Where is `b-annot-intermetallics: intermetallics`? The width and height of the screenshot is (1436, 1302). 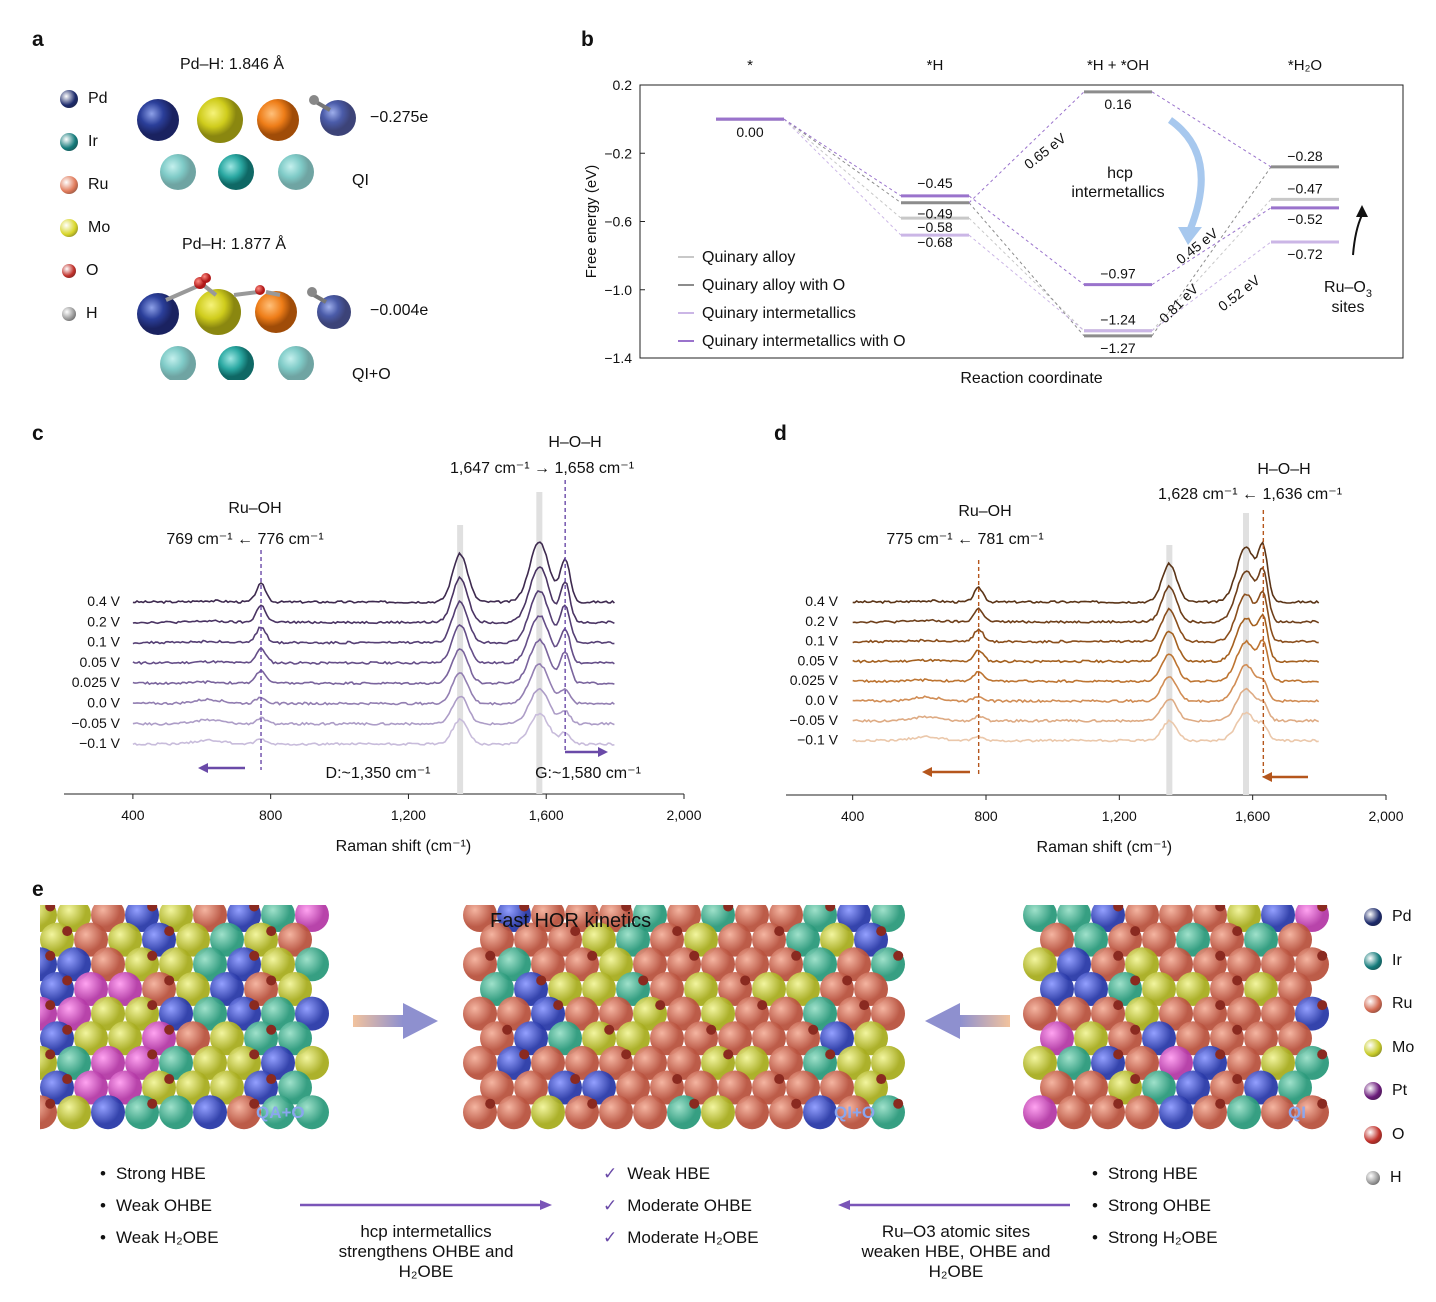
b-annot-intermetallics: intermetallics is located at coordinates (1117, 192).